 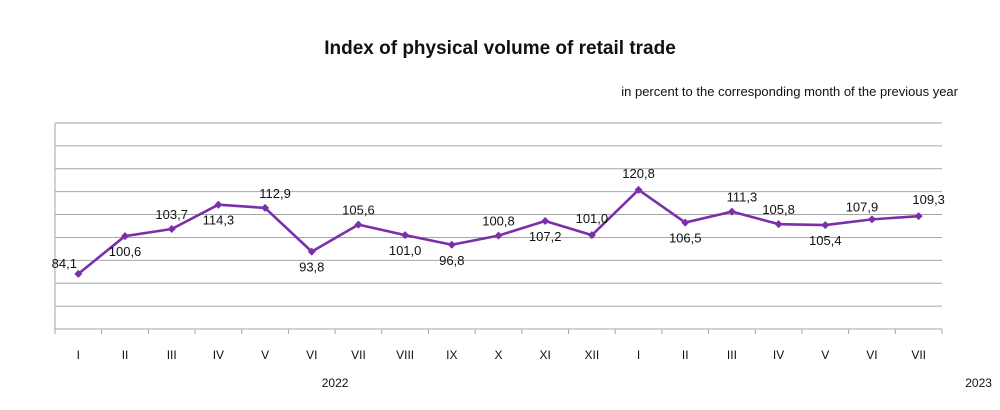 I want to click on x-tick-label: X, so click(x=498, y=355).